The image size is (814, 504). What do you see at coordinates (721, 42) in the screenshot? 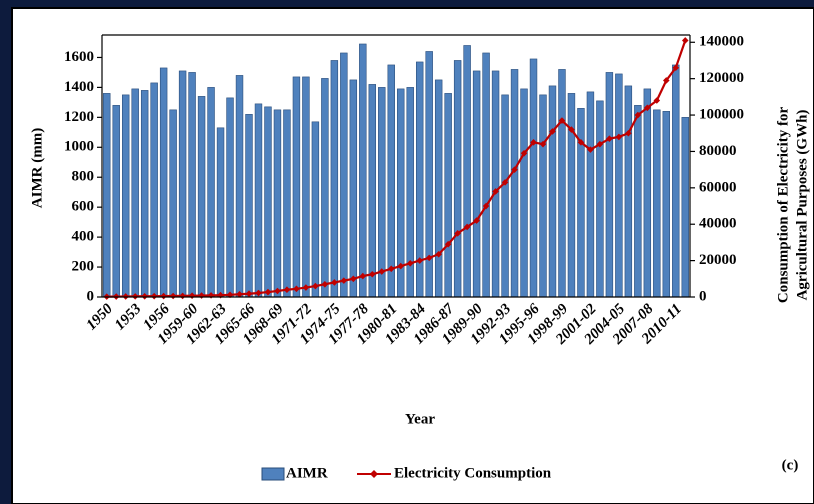
I see `y2-tick-label: 140000` at bounding box center [721, 42].